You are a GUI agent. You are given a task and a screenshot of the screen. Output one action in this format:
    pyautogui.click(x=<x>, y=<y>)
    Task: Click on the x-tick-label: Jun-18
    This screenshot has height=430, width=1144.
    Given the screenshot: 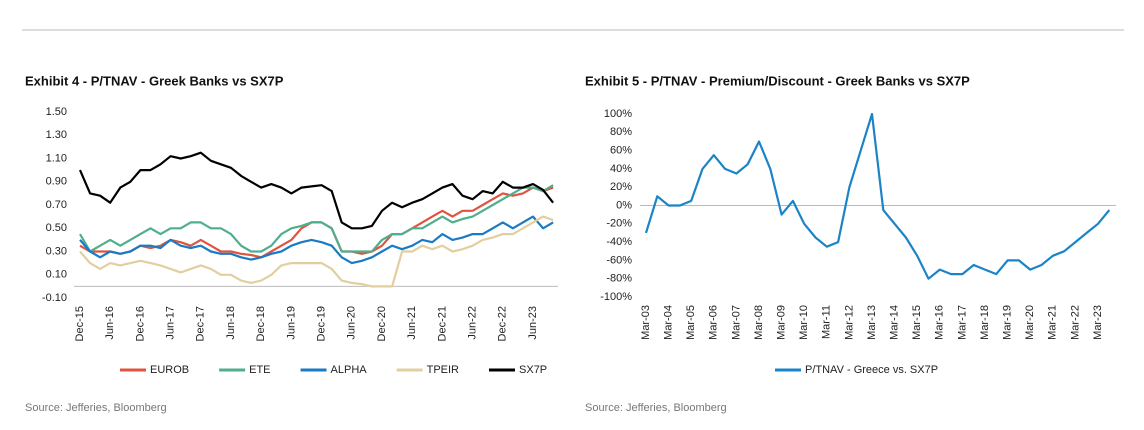 What is the action you would take?
    pyautogui.click(x=231, y=323)
    